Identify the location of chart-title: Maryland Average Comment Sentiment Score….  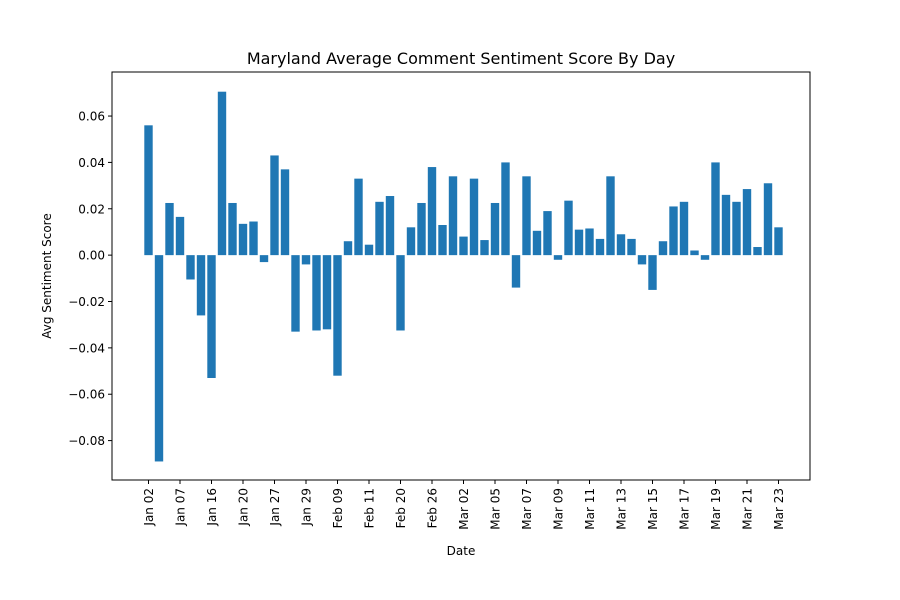
(461, 58).